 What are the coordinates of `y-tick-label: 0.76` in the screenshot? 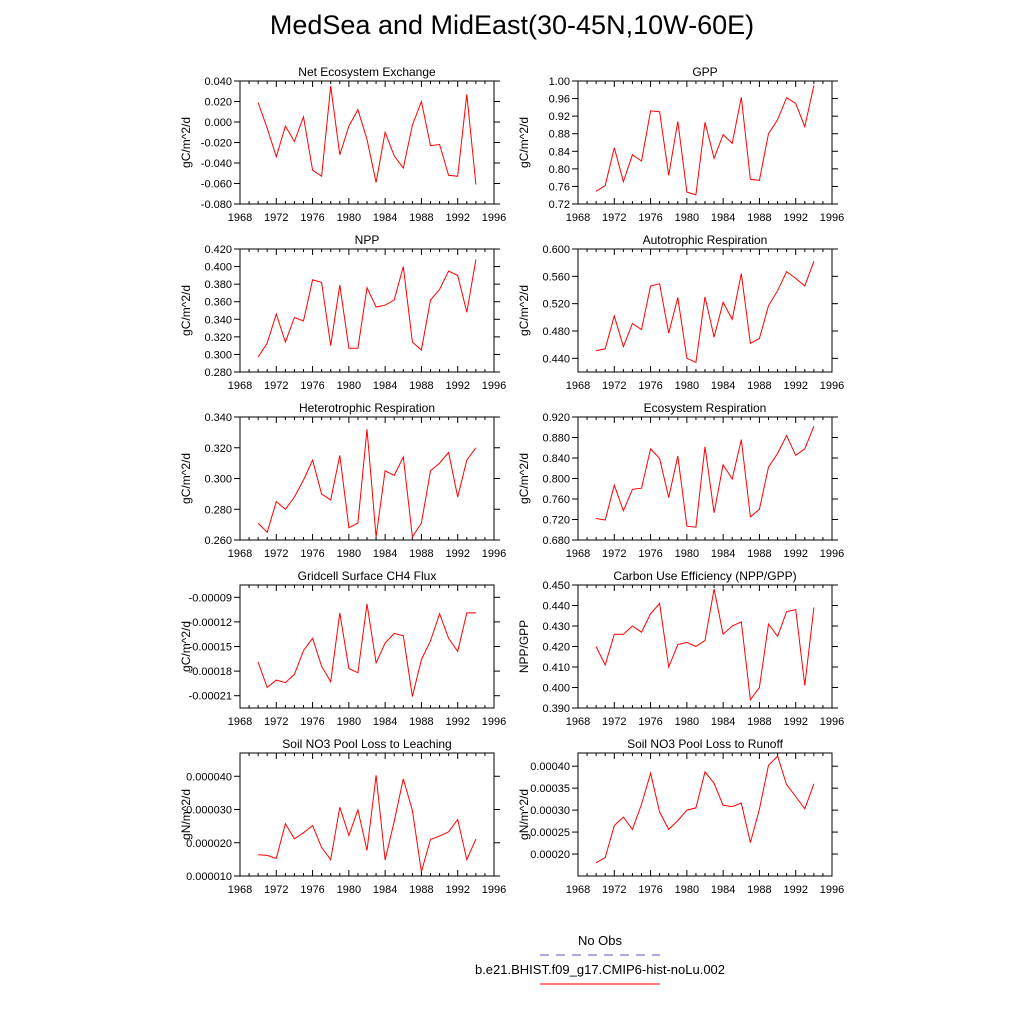 It's located at (559, 187).